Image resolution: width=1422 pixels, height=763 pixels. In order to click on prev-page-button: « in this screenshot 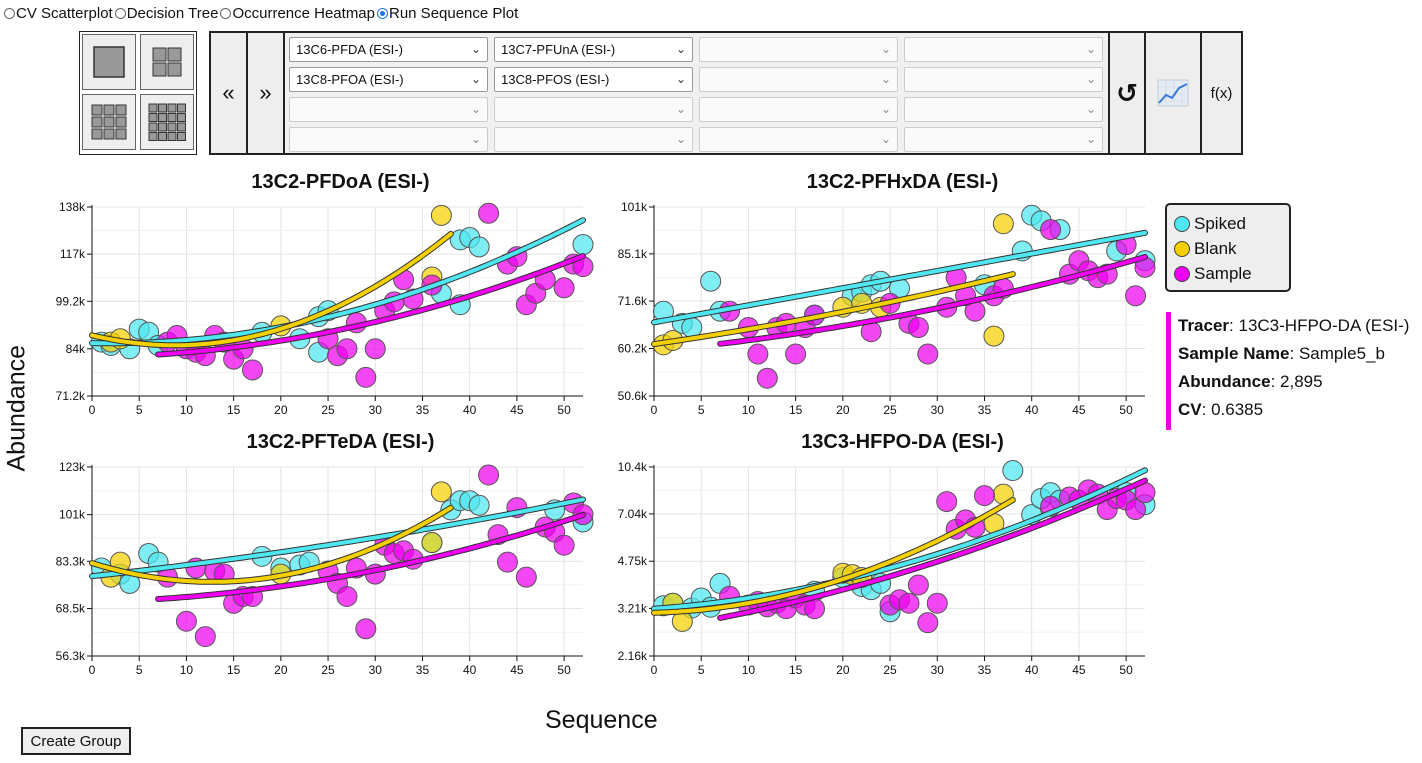, I will do `click(229, 93)`.